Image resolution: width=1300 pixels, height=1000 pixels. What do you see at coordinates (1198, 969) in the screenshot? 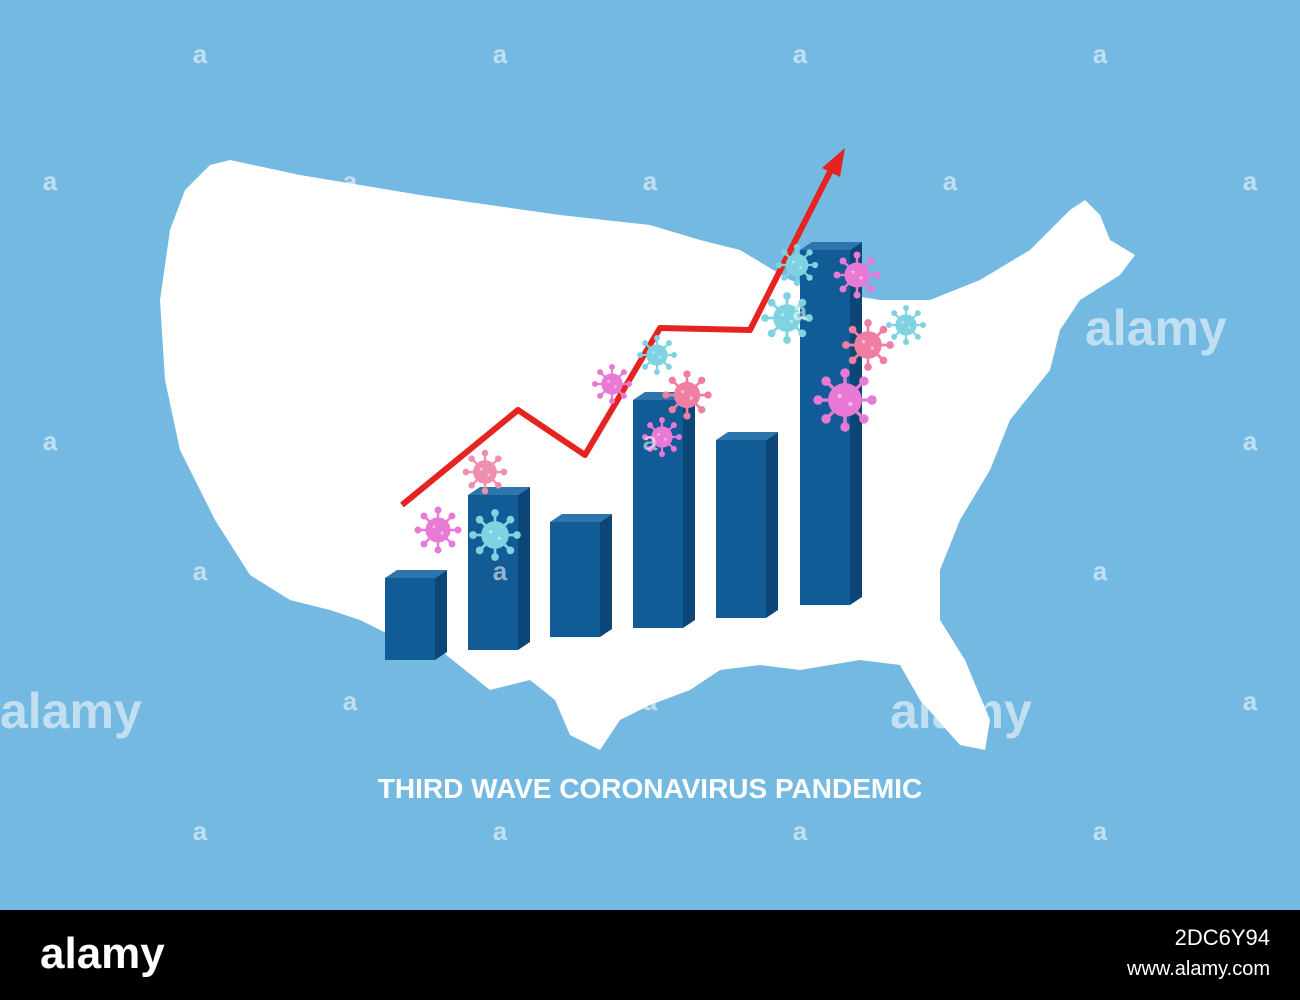
I see `footer-url: www.alamy.com` at bounding box center [1198, 969].